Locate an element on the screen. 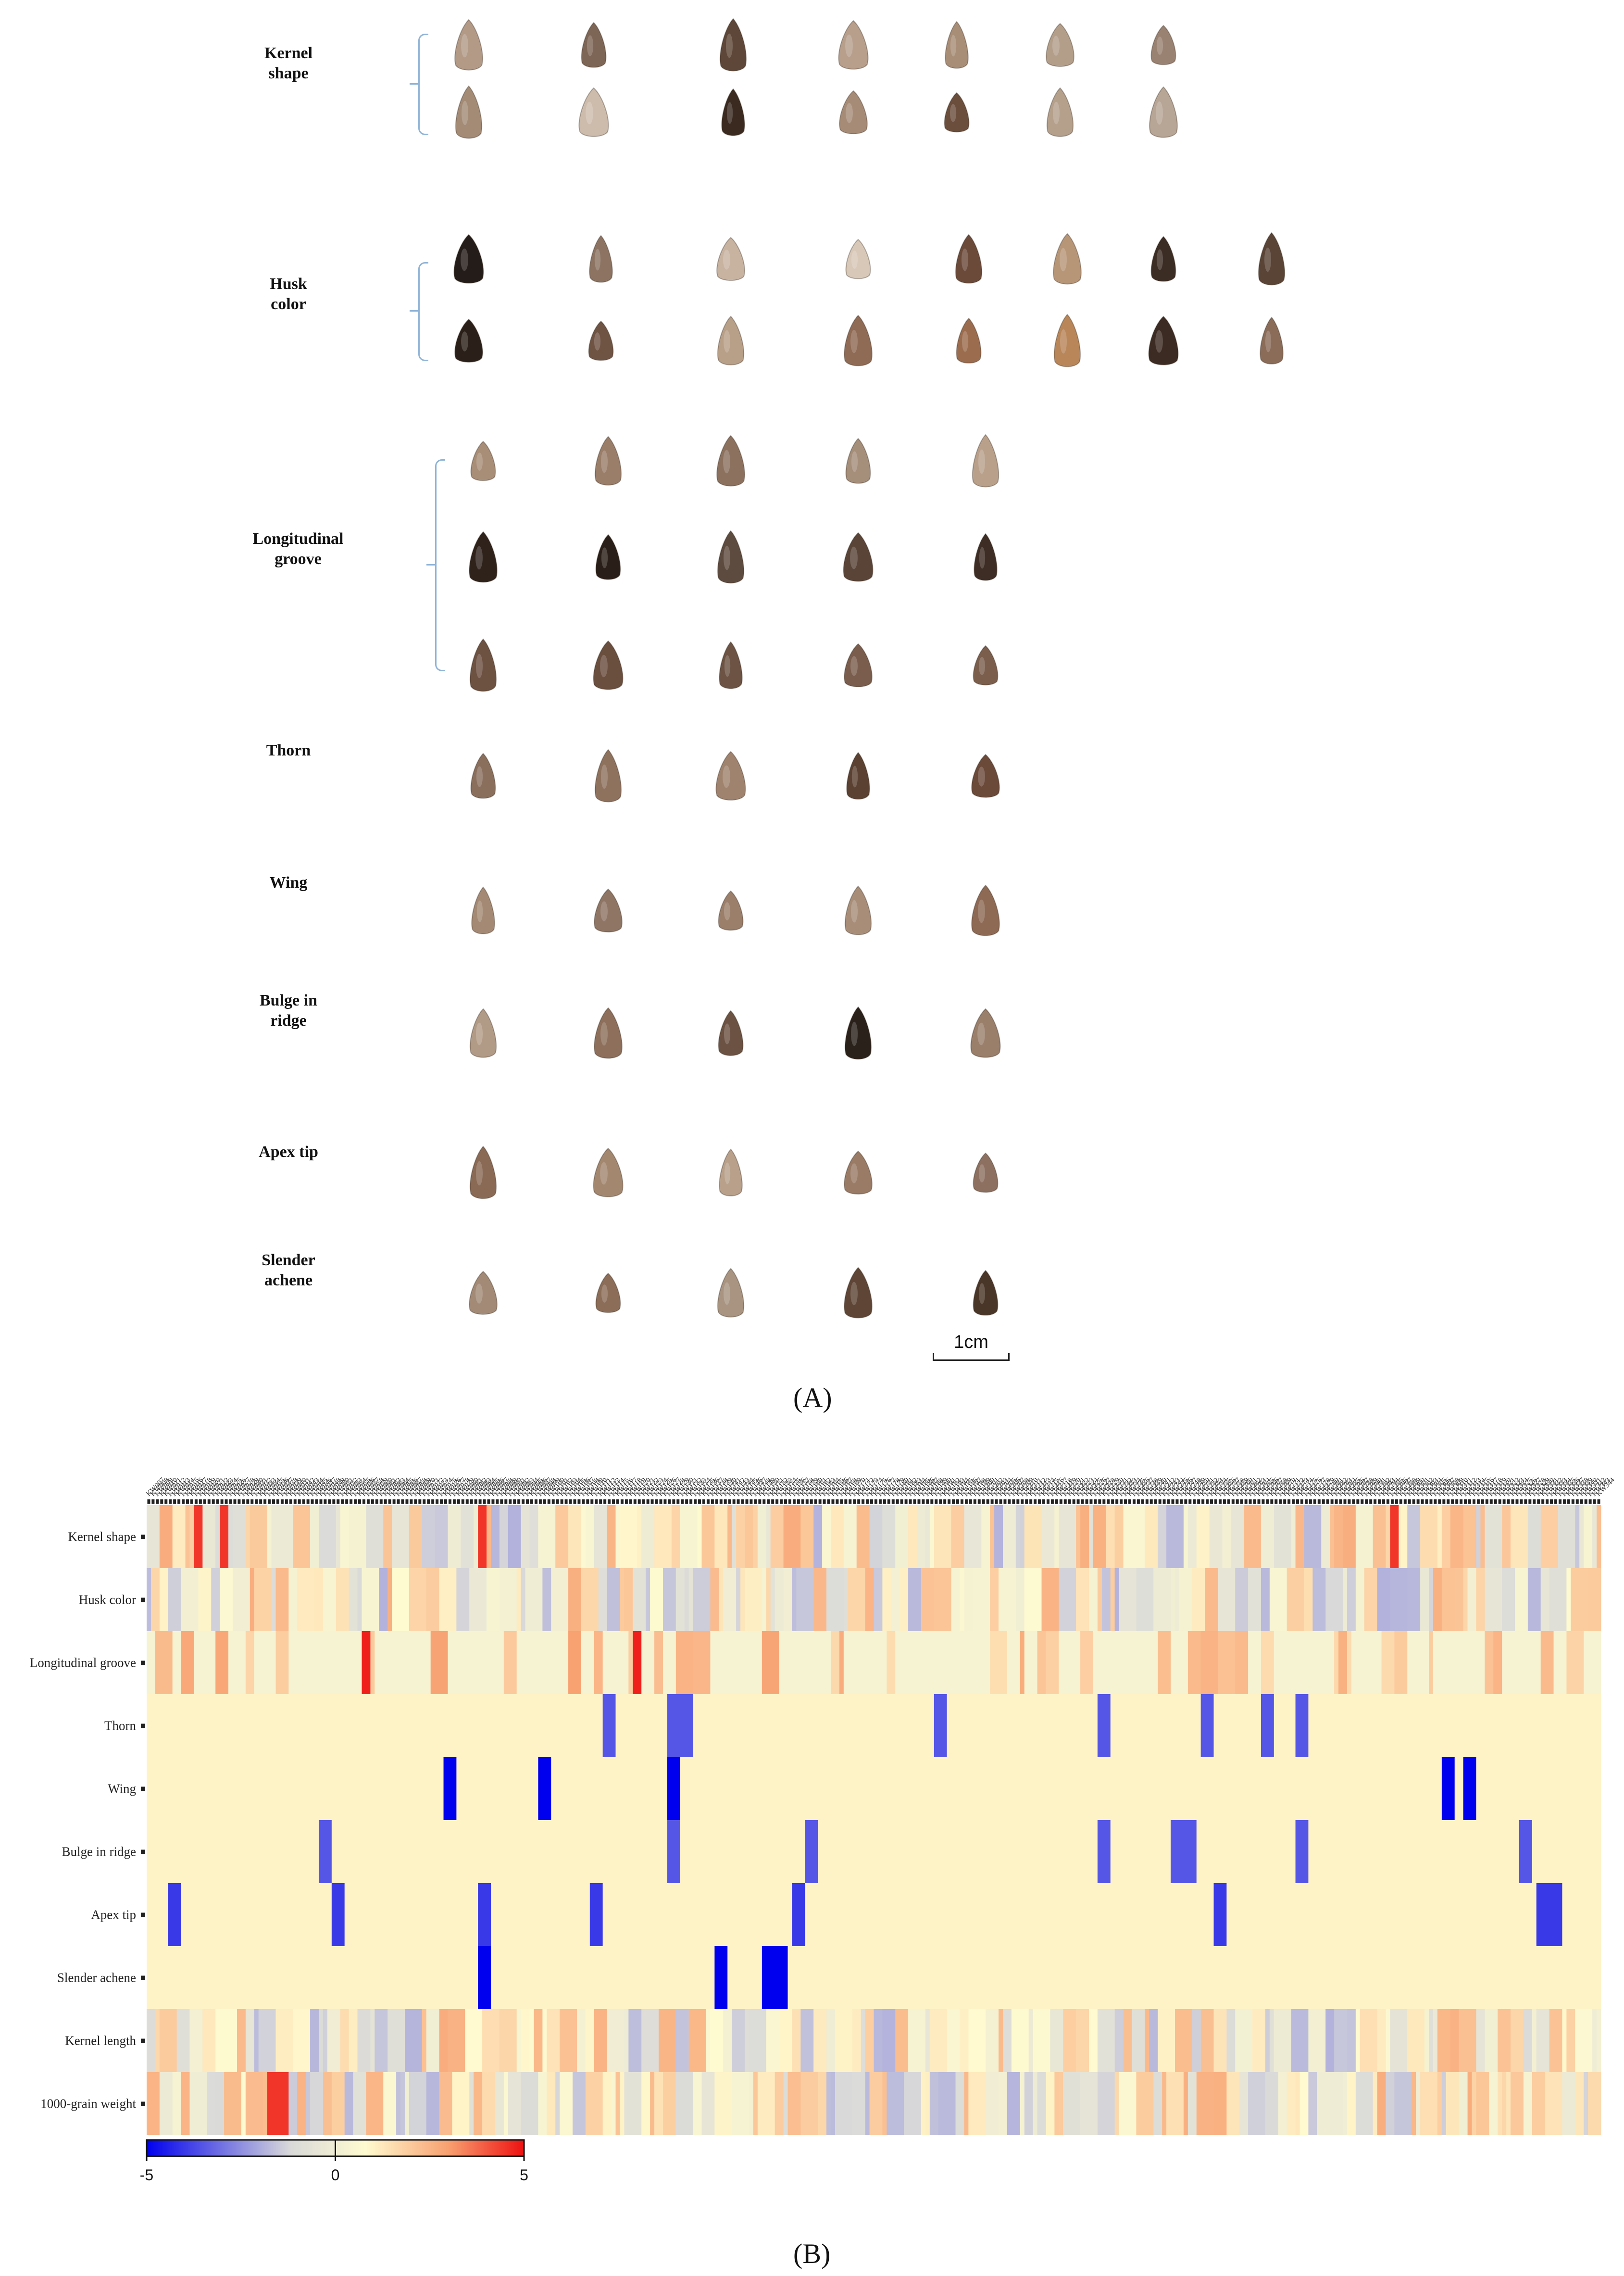  bulge-in-ridge-seed is located at coordinates (483, 1033).